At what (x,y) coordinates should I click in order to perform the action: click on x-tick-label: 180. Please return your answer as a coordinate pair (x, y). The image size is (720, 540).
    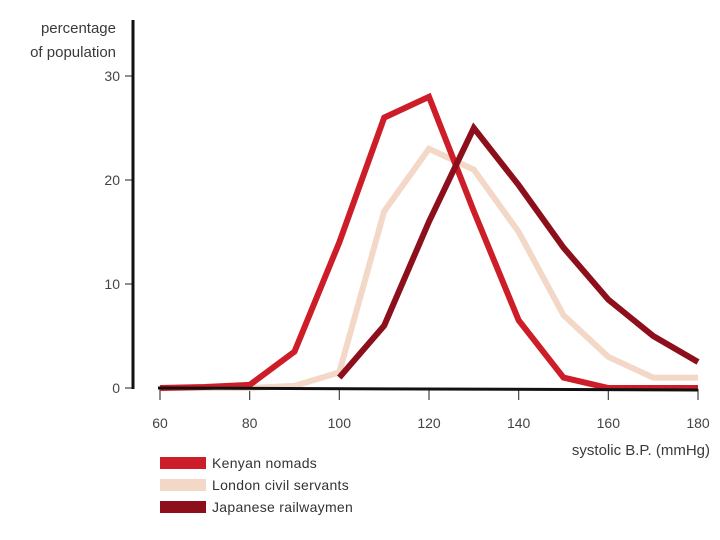
    Looking at the image, I should click on (698, 423).